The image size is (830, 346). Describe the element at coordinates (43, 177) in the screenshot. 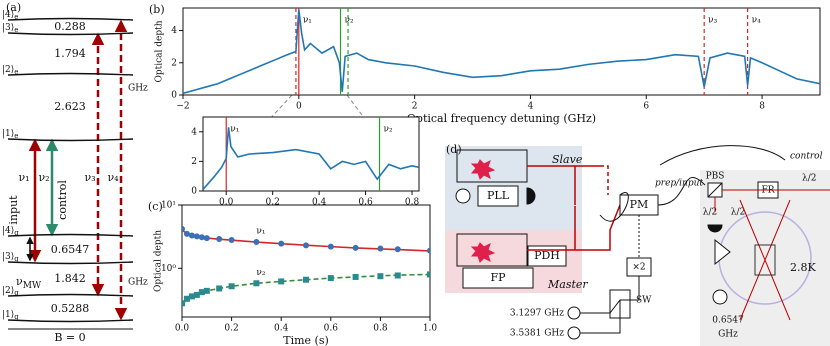

I see `transition-label: ν₂` at that location.